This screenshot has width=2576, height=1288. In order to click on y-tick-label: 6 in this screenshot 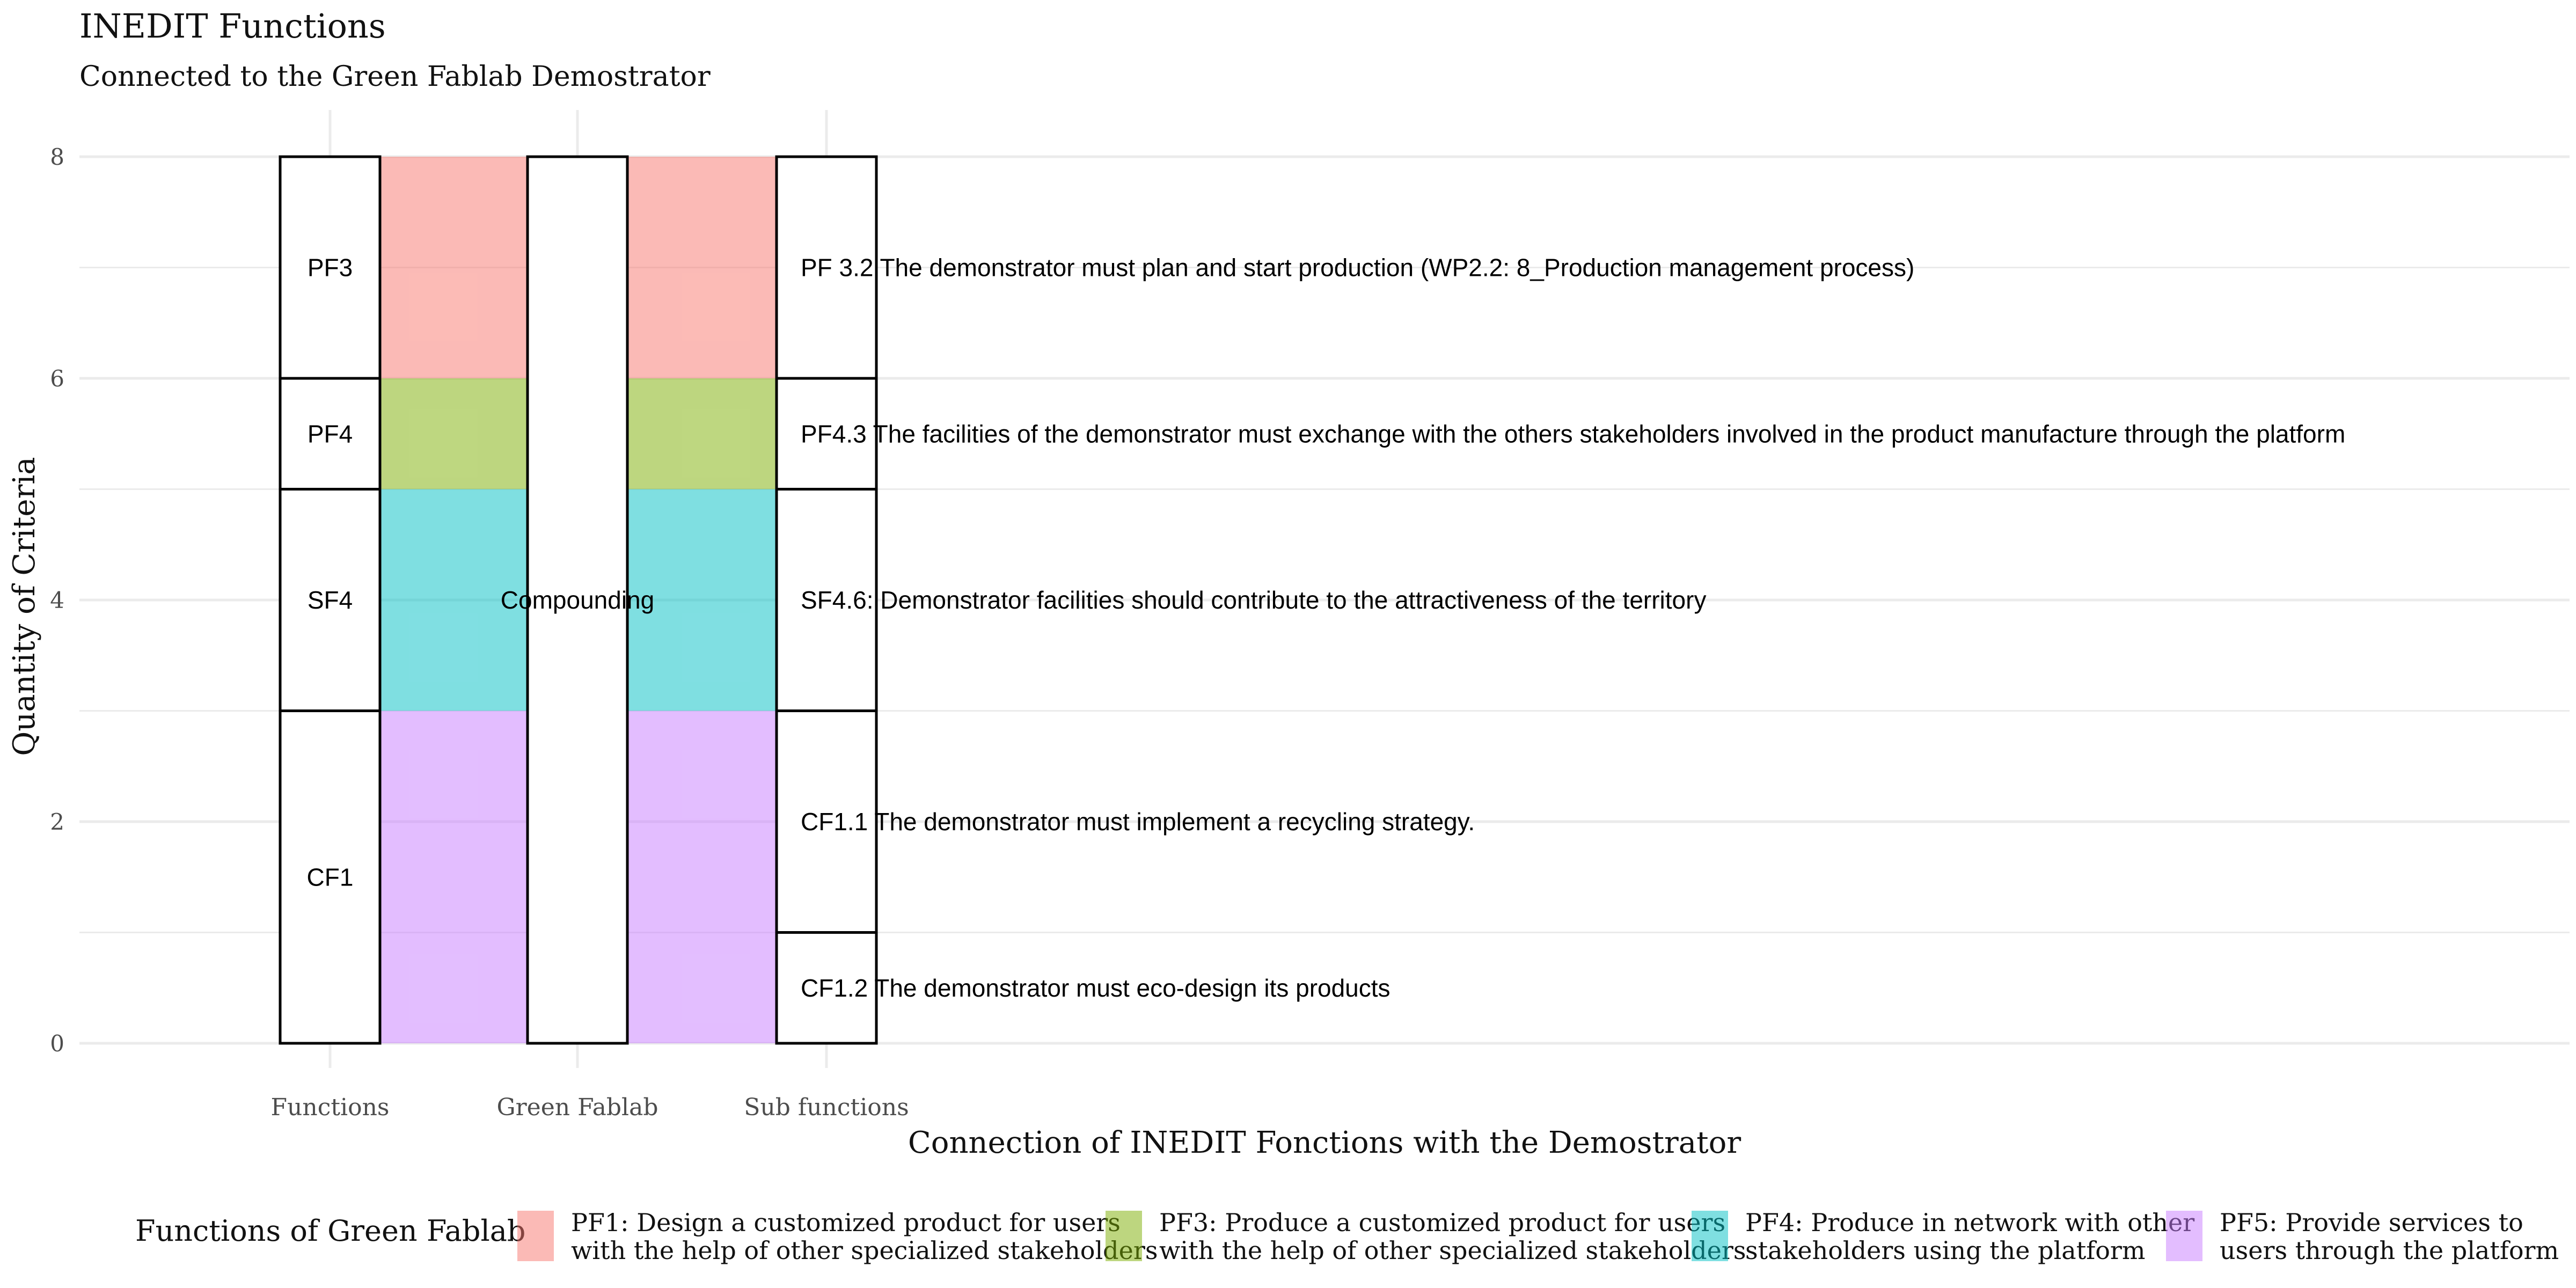, I will do `click(57, 378)`.